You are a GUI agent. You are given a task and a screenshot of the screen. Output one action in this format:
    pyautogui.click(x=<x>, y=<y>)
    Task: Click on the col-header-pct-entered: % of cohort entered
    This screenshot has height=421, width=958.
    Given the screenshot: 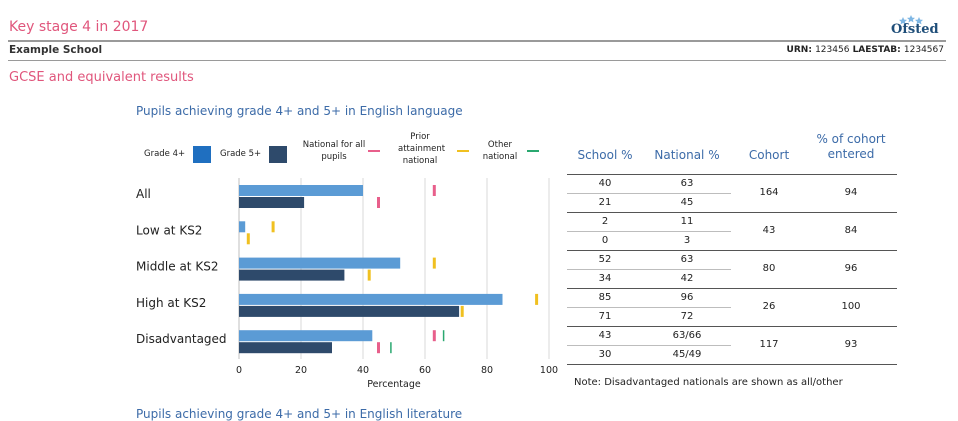 What is the action you would take?
    pyautogui.click(x=851, y=146)
    